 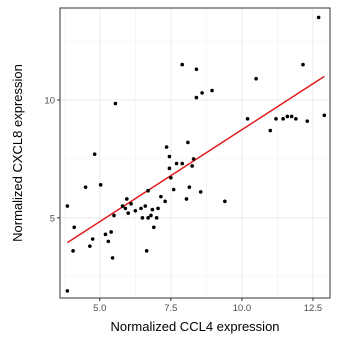 I want to click on x-tick-label: 10.0, so click(x=242, y=308).